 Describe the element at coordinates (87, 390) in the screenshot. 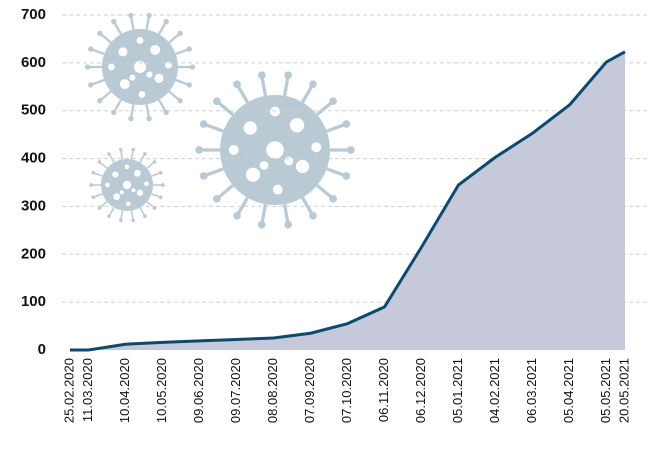

I see `x-tick-label: 11.03.2020` at that location.